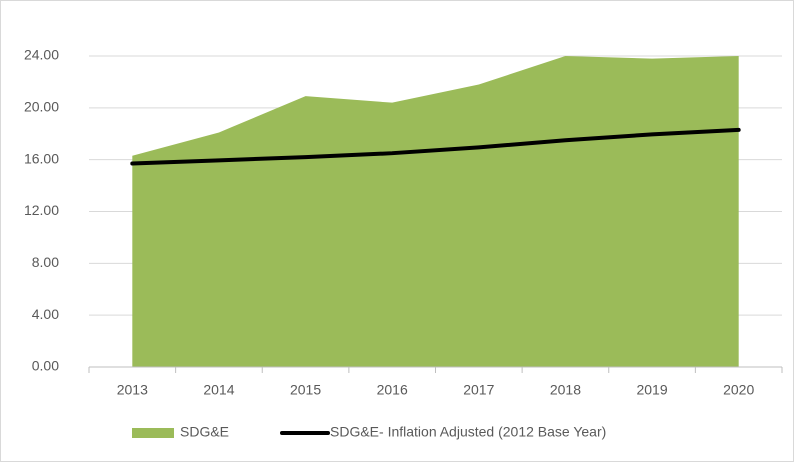 The width and height of the screenshot is (794, 462). I want to click on y-tick-label: 20.00, so click(41, 107).